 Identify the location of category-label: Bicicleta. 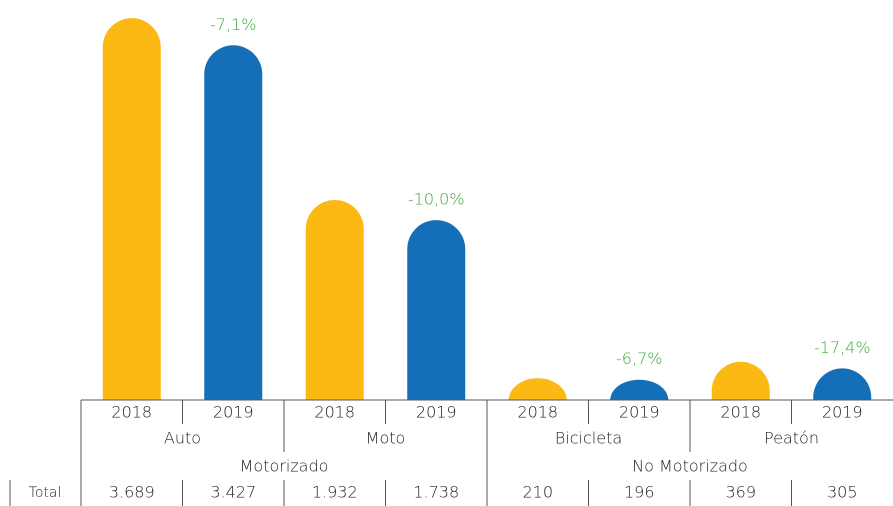
(588, 438).